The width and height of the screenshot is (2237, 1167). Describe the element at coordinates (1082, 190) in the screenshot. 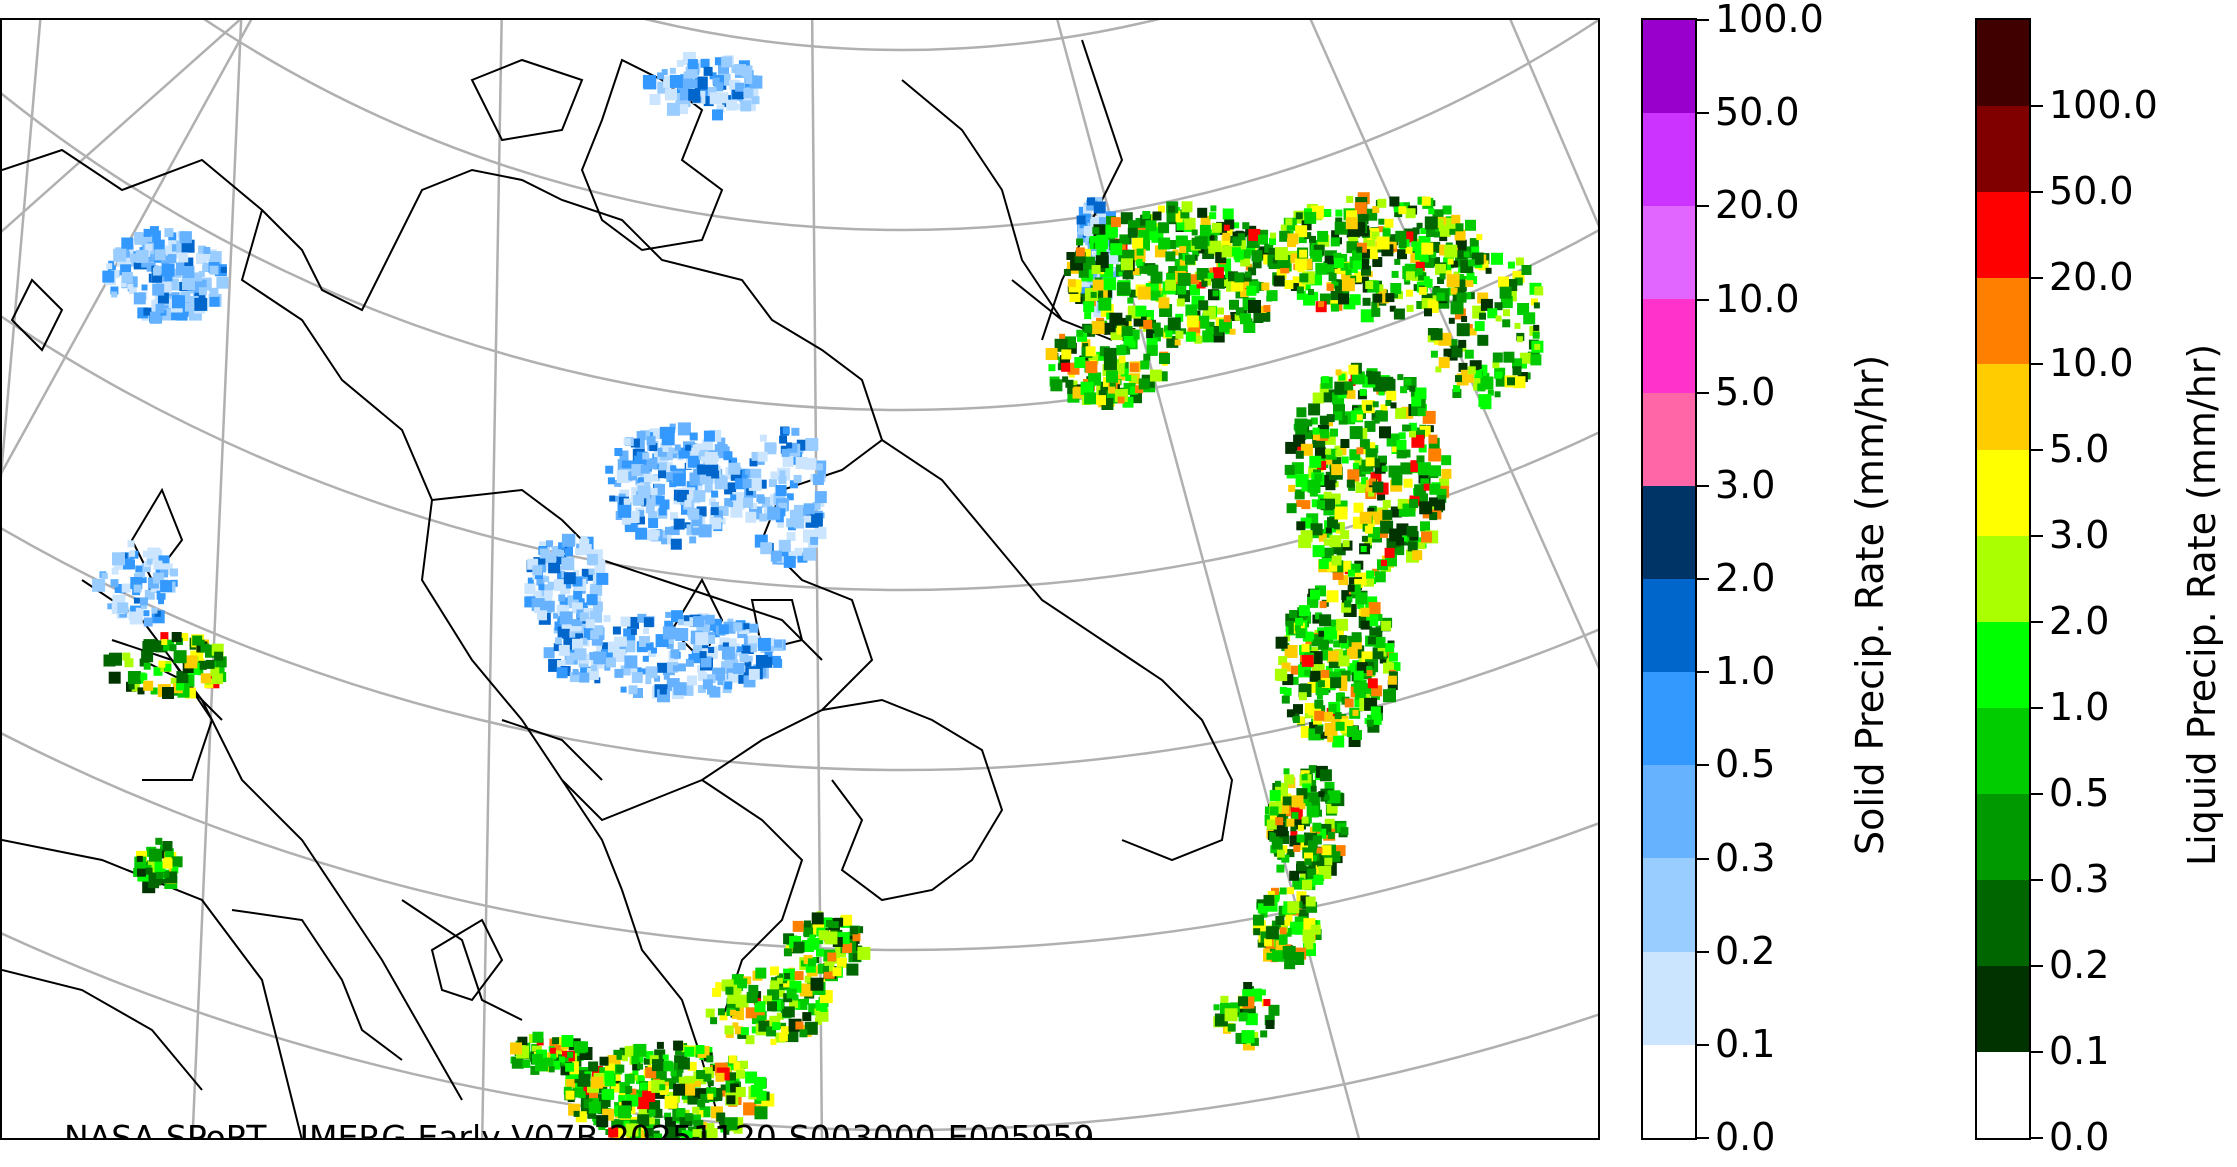

I see `coastline` at that location.